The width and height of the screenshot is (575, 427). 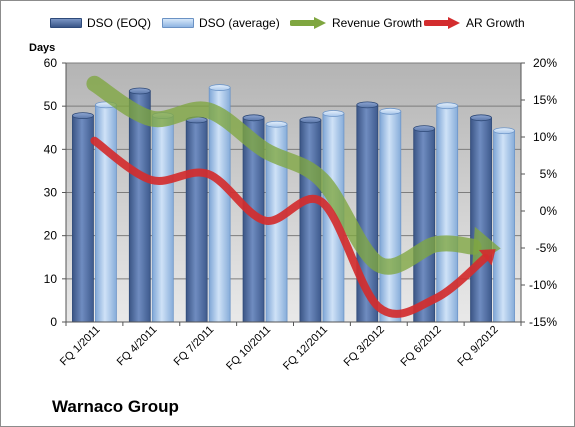 I want to click on y-tick-label: 10, so click(x=51, y=279).